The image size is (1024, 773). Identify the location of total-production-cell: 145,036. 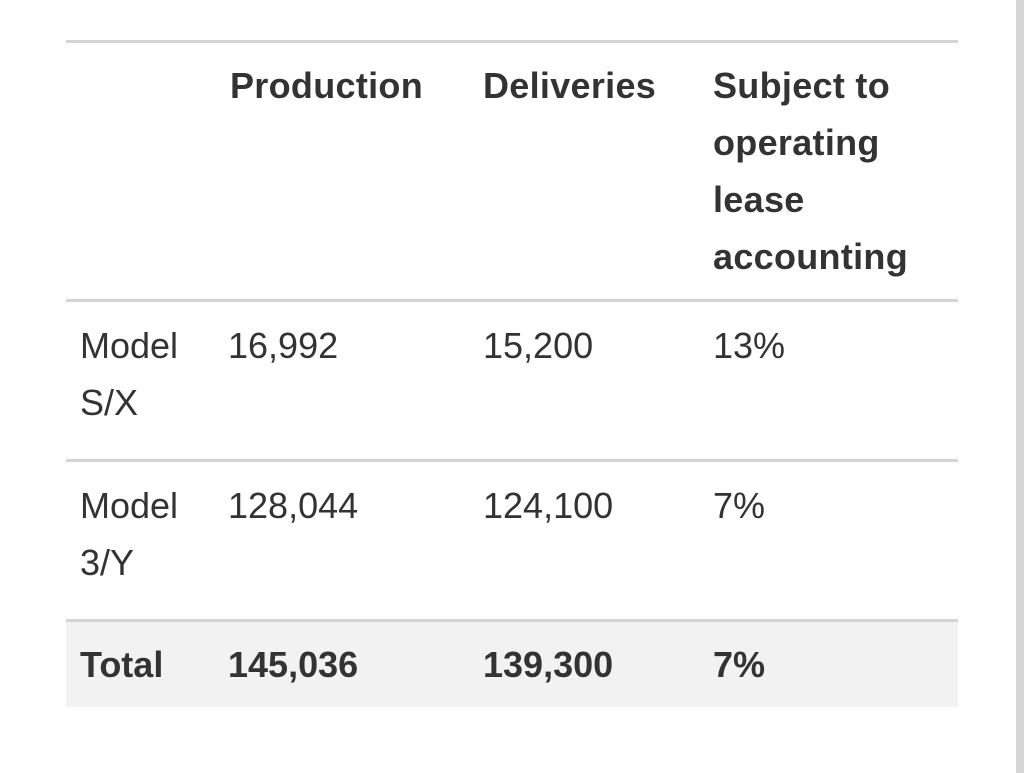
(342, 663).